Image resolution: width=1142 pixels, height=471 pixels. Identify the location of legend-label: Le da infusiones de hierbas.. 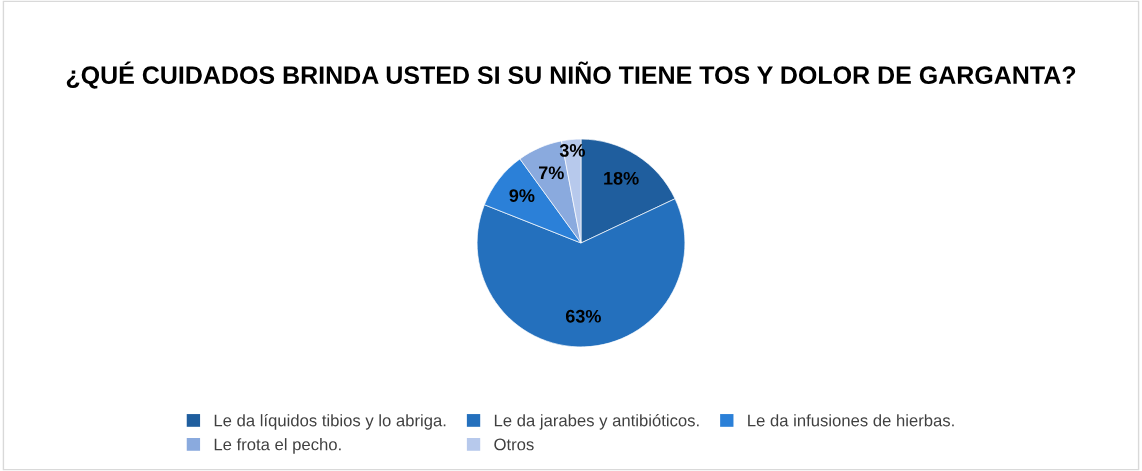
(851, 420).